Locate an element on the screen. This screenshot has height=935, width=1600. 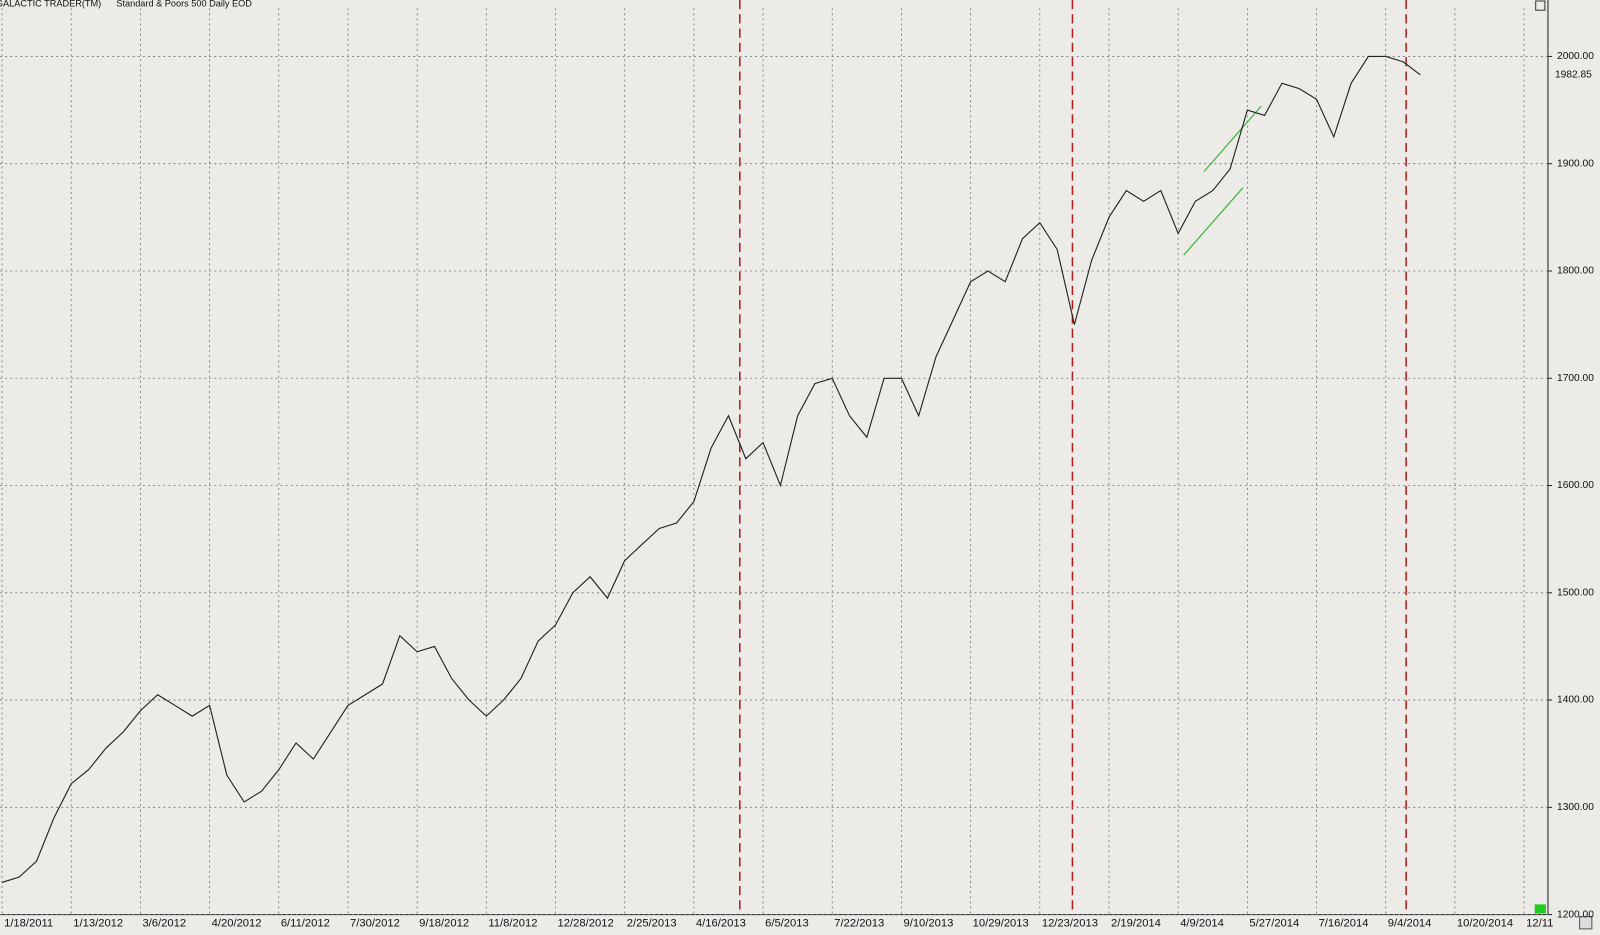
timeframe-button is located at coordinates (1586, 923).